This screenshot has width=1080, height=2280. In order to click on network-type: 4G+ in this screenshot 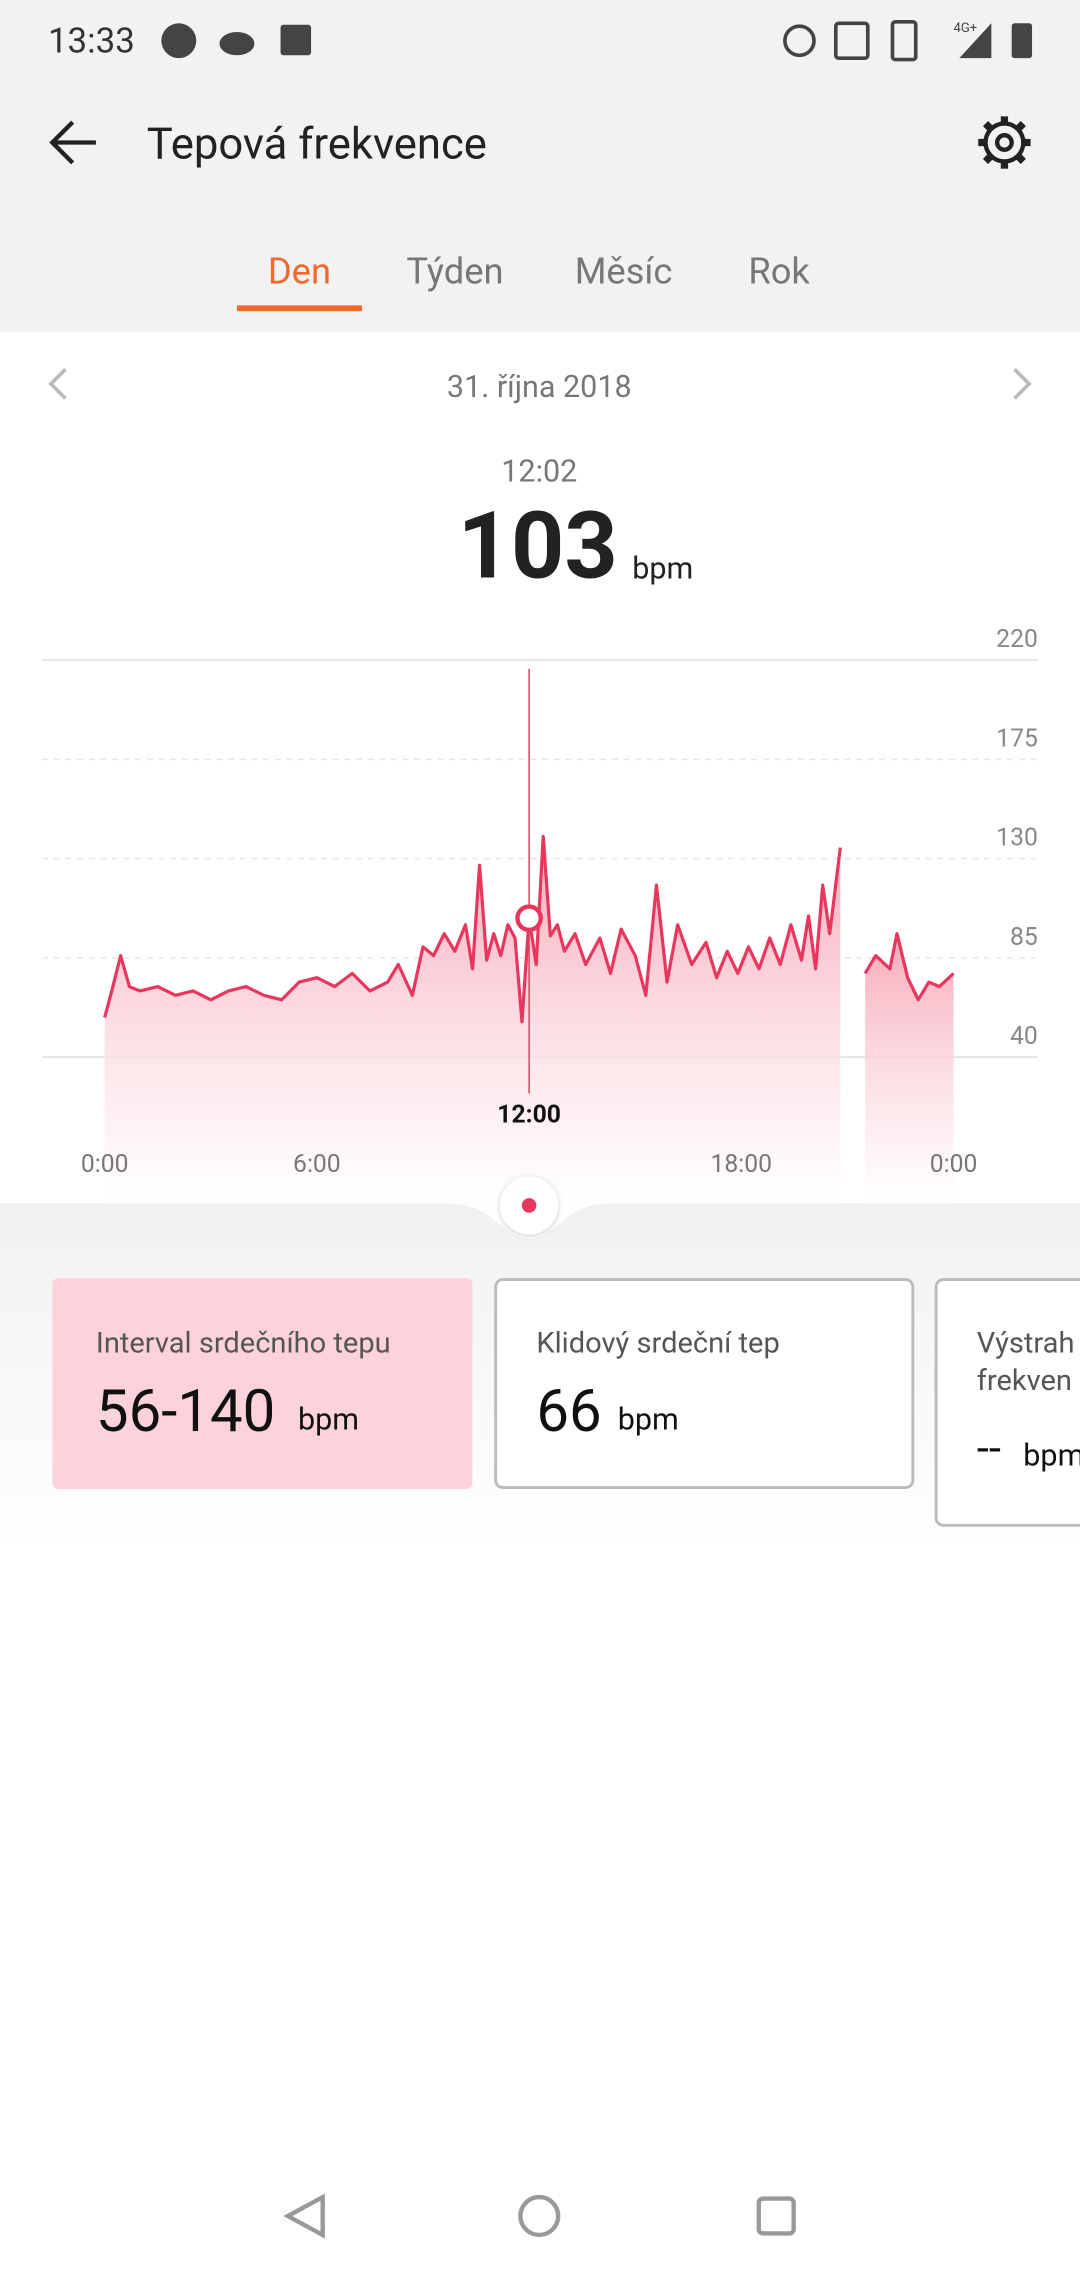, I will do `click(966, 28)`.